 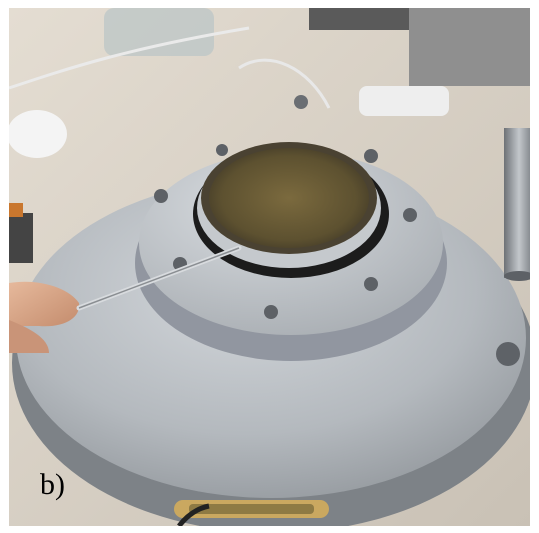 What do you see at coordinates (38, 134) in the screenshot?
I see `filter-paper` at bounding box center [38, 134].